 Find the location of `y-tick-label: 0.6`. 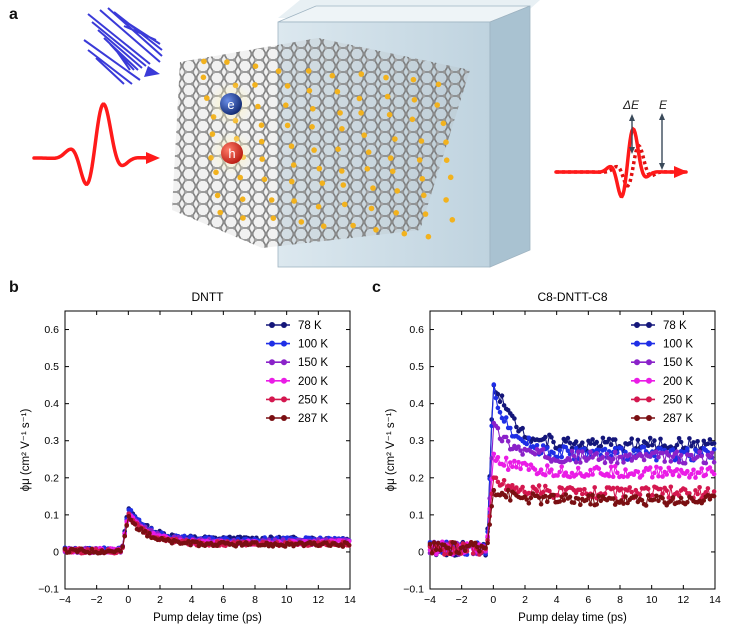

y-tick-label: 0.6 is located at coordinates (416, 330).